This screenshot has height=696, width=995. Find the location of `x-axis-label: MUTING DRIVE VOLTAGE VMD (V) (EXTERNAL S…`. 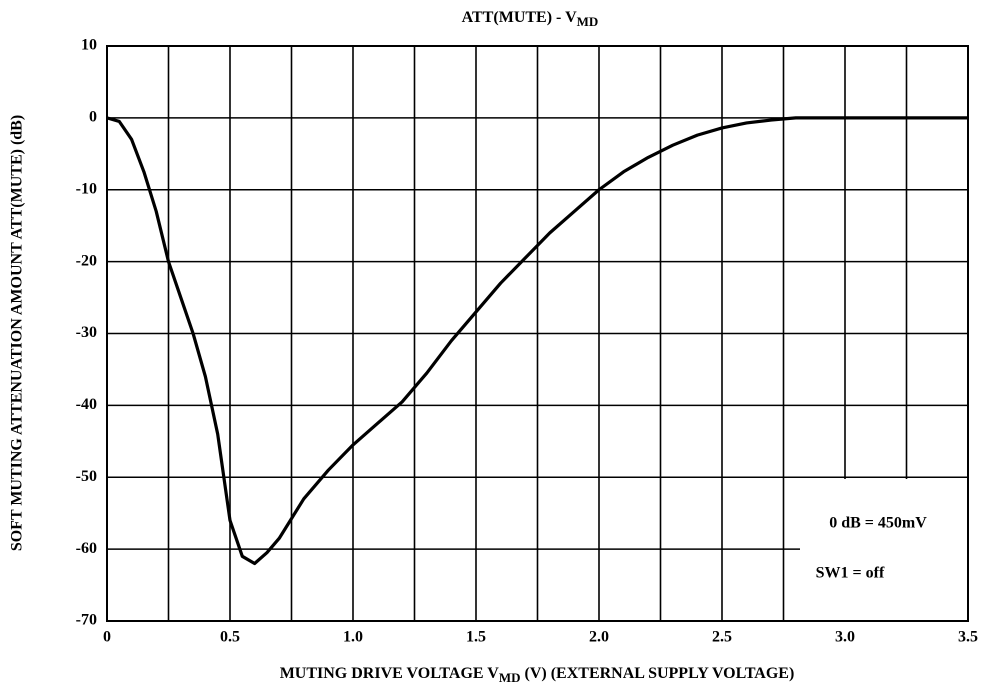

x-axis-label: MUTING DRIVE VOLTAGE VMD (V) (EXTERNAL S… is located at coordinates (537, 675).